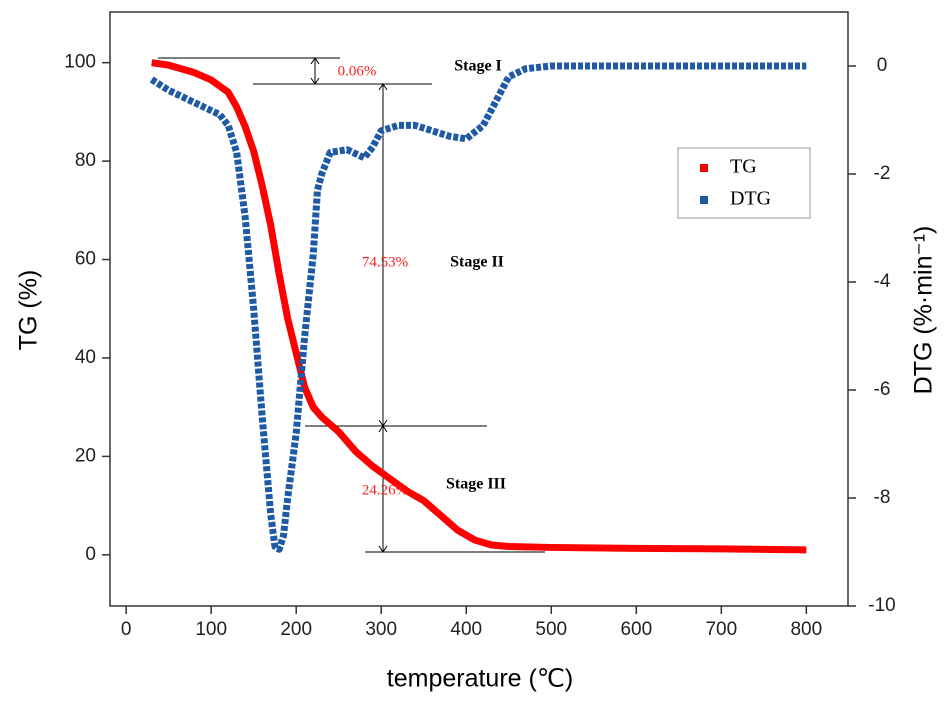 The width and height of the screenshot is (952, 709). Describe the element at coordinates (924, 310) in the screenshot. I see `y2-axis-label: DTG (%·min⁻¹)` at that location.